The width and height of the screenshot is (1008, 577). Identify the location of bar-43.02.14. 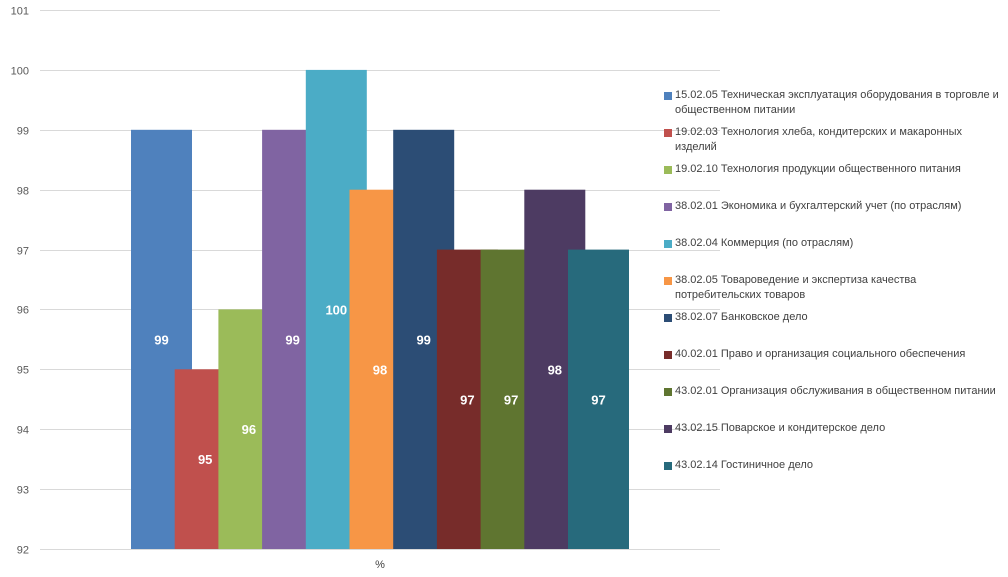
(598, 399).